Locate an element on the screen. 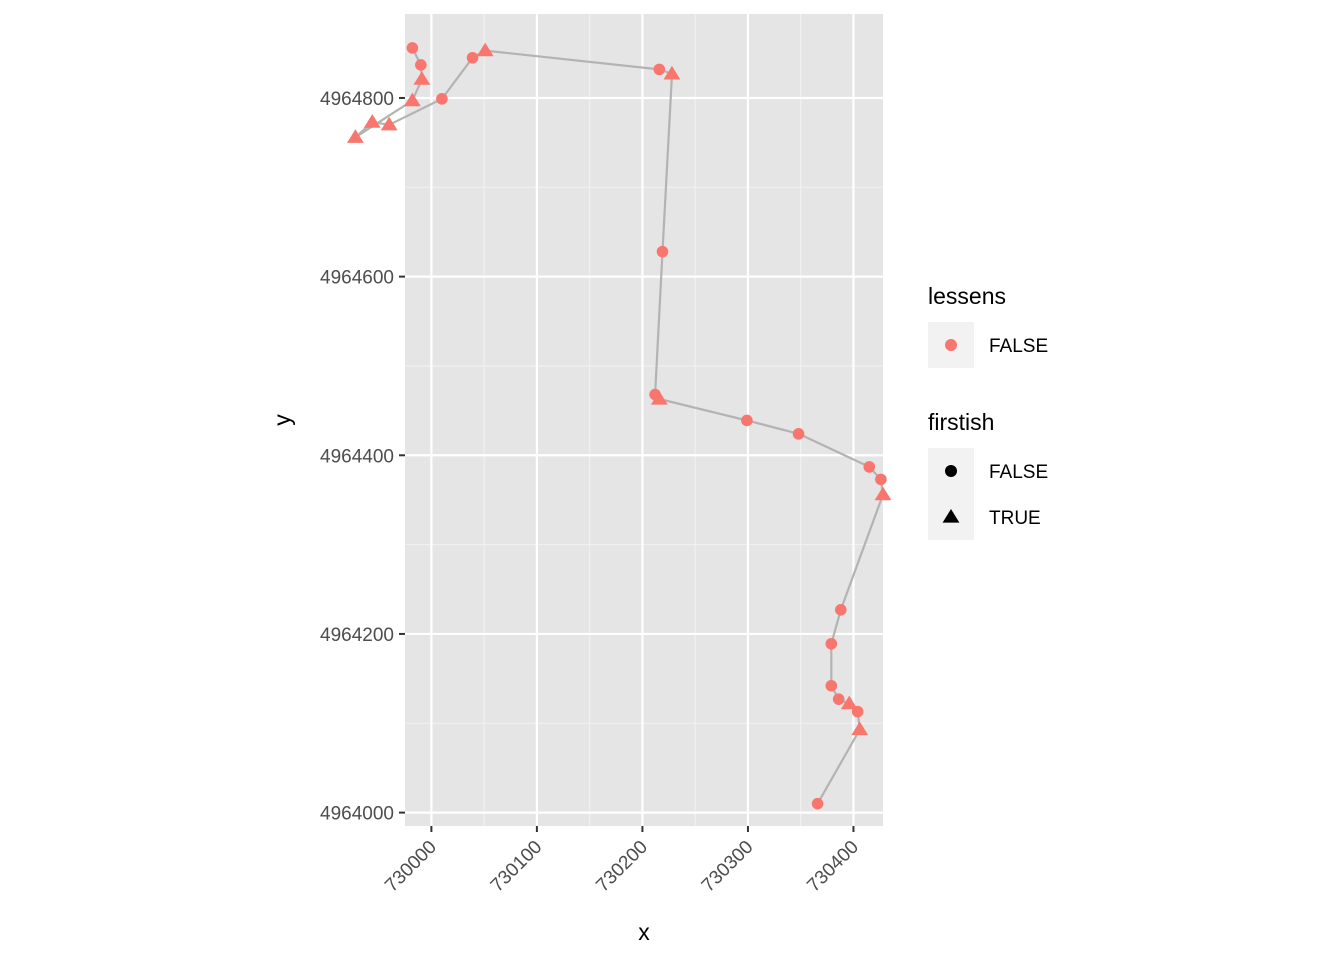  y-tick-label: 4964200 is located at coordinates (357, 635).